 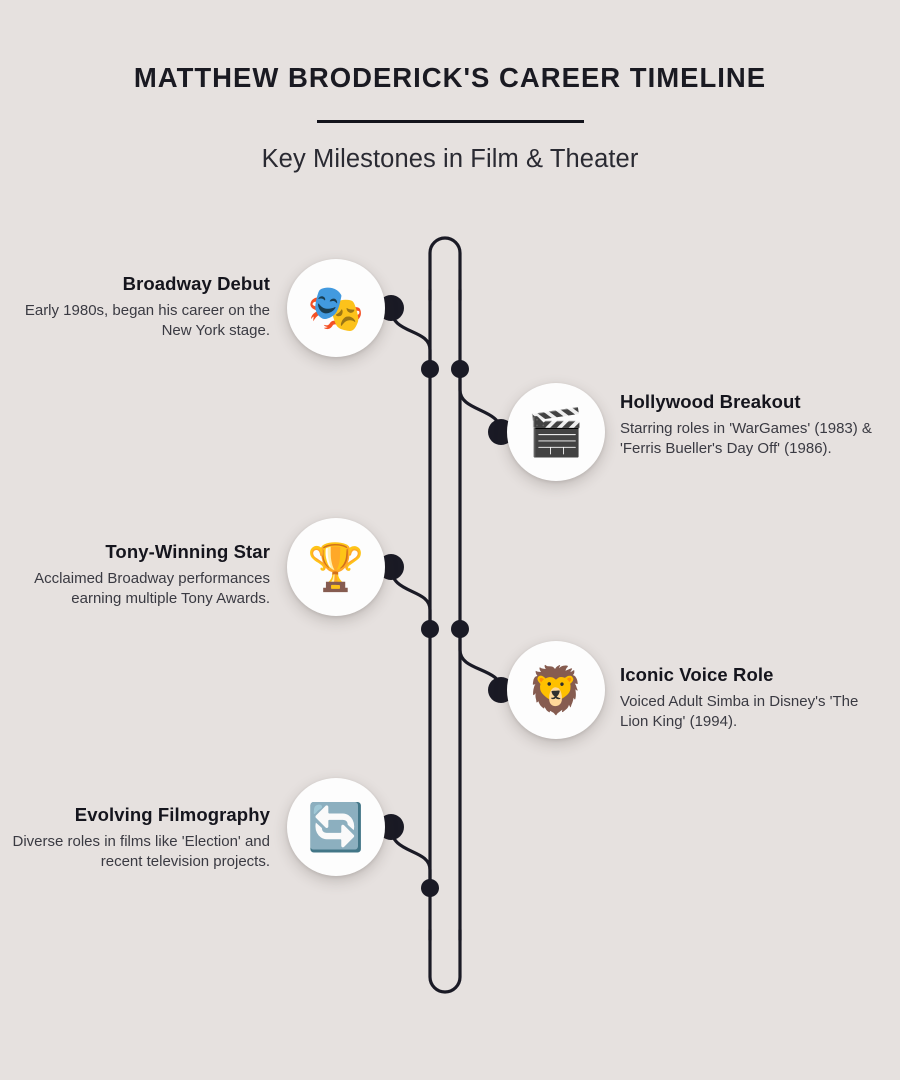 What do you see at coordinates (710, 401) in the screenshot?
I see `milestone-heading-2: Hollywood Breakout` at bounding box center [710, 401].